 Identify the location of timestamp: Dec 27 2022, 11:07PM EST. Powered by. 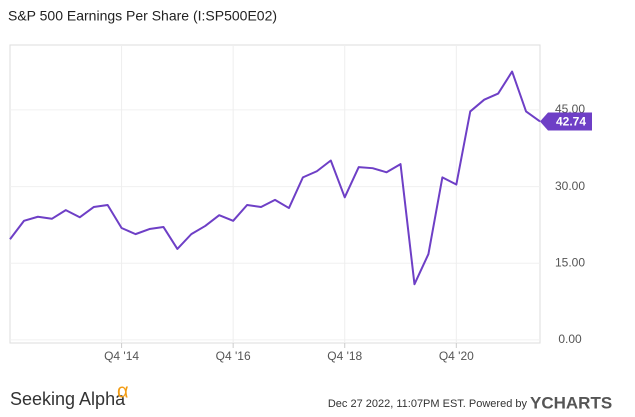
(428, 404).